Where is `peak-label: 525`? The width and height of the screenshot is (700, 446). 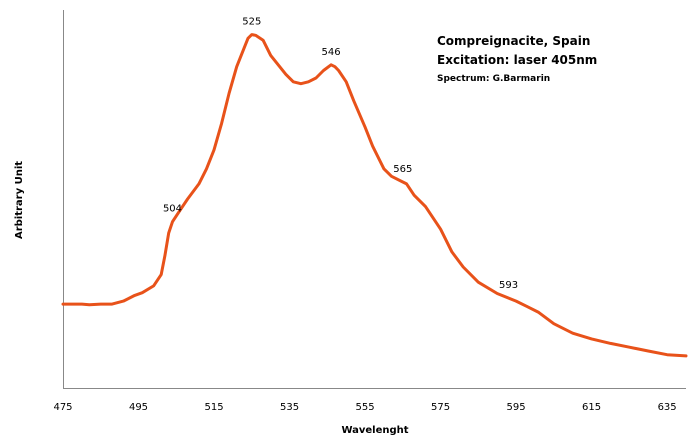 peak-label: 525 is located at coordinates (251, 22).